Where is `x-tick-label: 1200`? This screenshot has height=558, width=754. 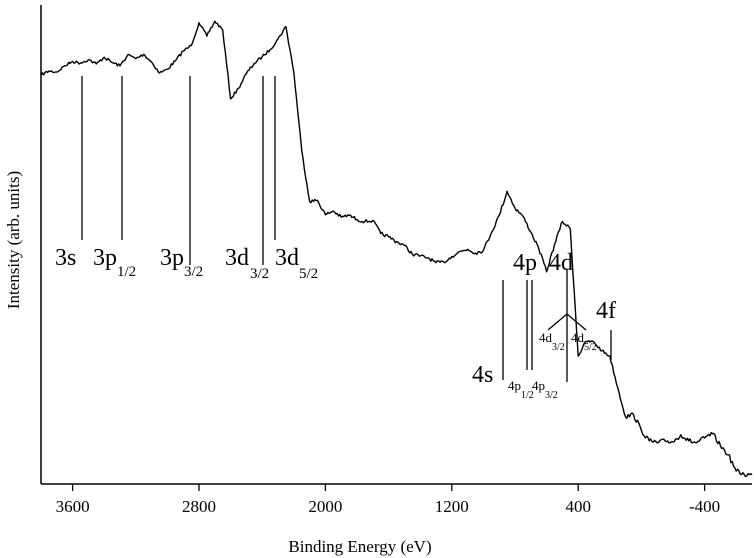
x-tick-label: 1200 is located at coordinates (452, 506).